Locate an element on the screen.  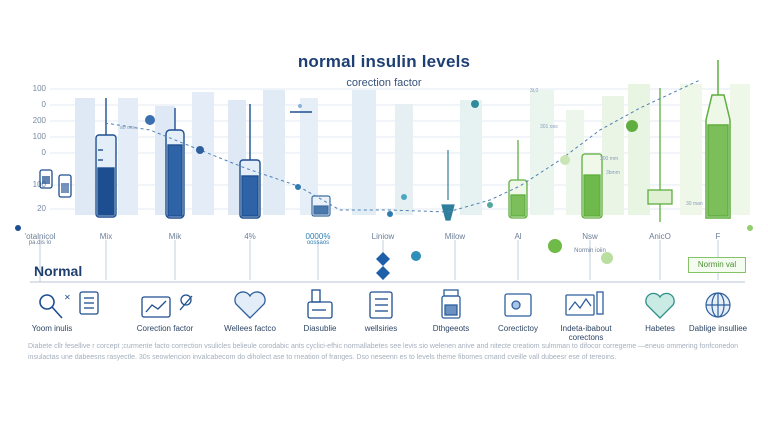
vial-icon-left is located at coordinates (55, 183).